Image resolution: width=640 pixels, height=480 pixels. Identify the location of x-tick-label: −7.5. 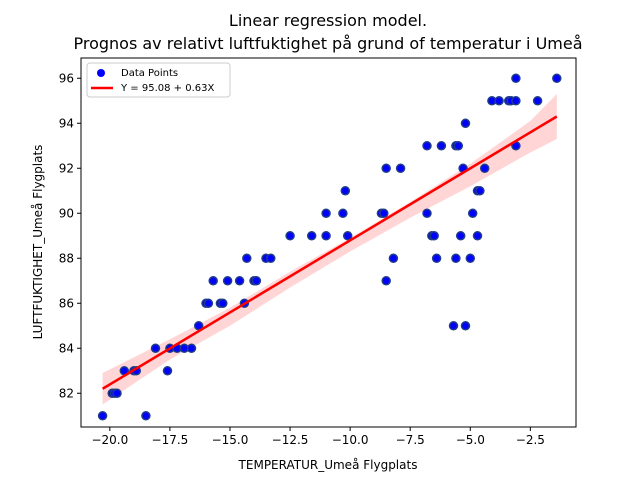
(410, 440).